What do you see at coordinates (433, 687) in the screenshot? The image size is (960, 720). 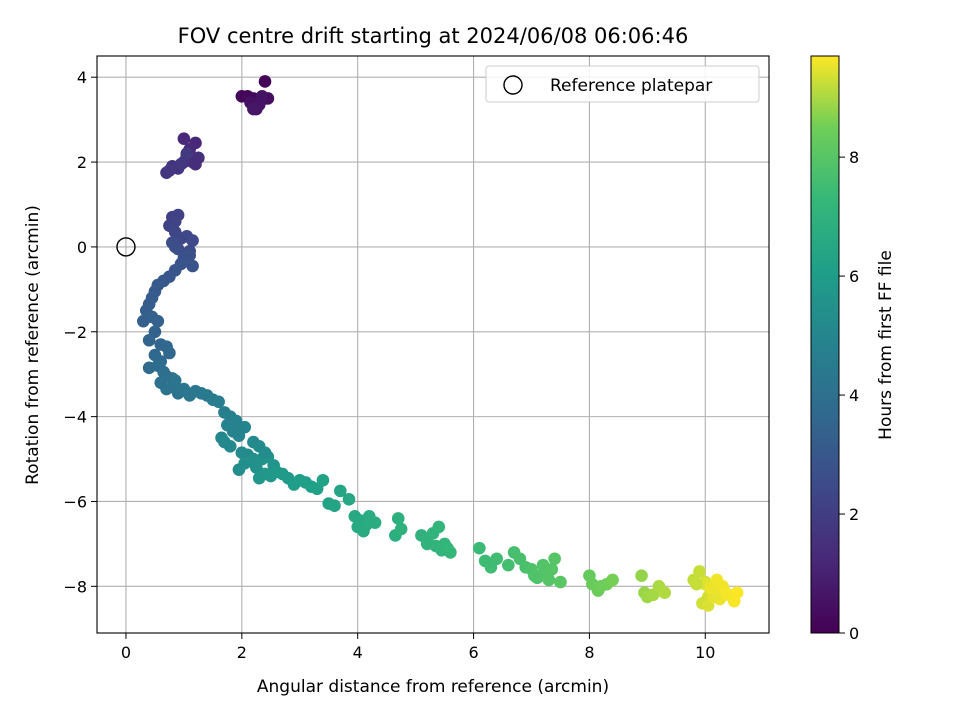 I see `x-axis-label: Angular distance from reference (arcmin)` at bounding box center [433, 687].